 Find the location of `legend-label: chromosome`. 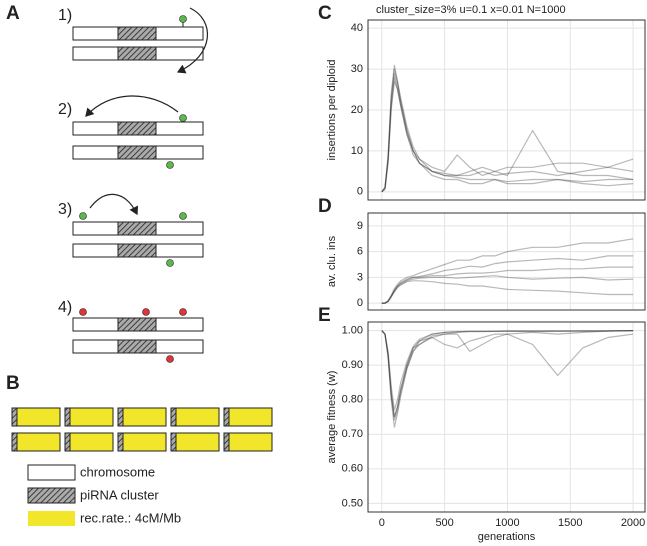

legend-label: chromosome is located at coordinates (117, 471).